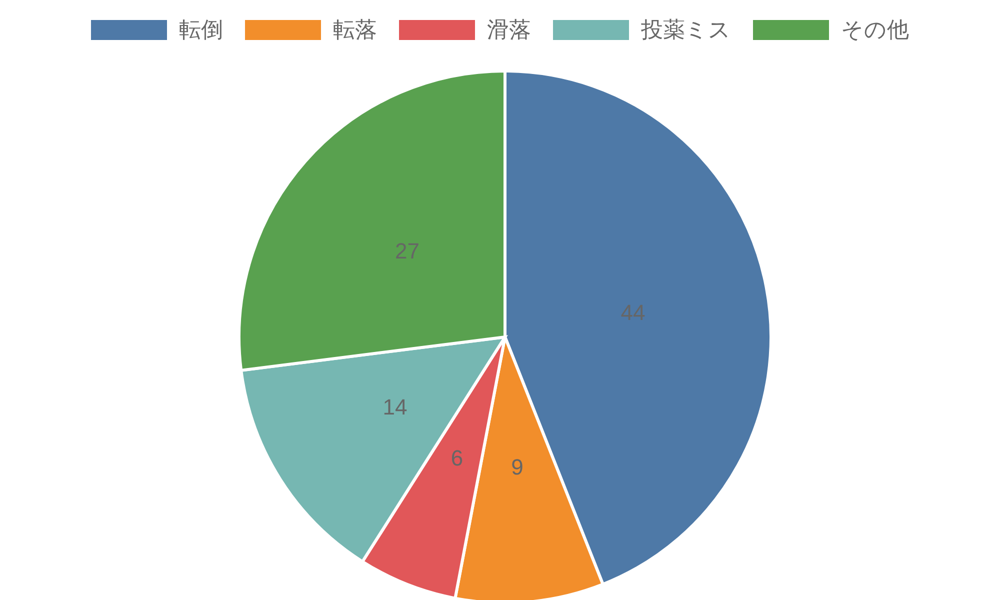 Image resolution: width=1000 pixels, height=600 pixels. What do you see at coordinates (355, 31) in the screenshot?
I see `legend-label: 転落` at bounding box center [355, 31].